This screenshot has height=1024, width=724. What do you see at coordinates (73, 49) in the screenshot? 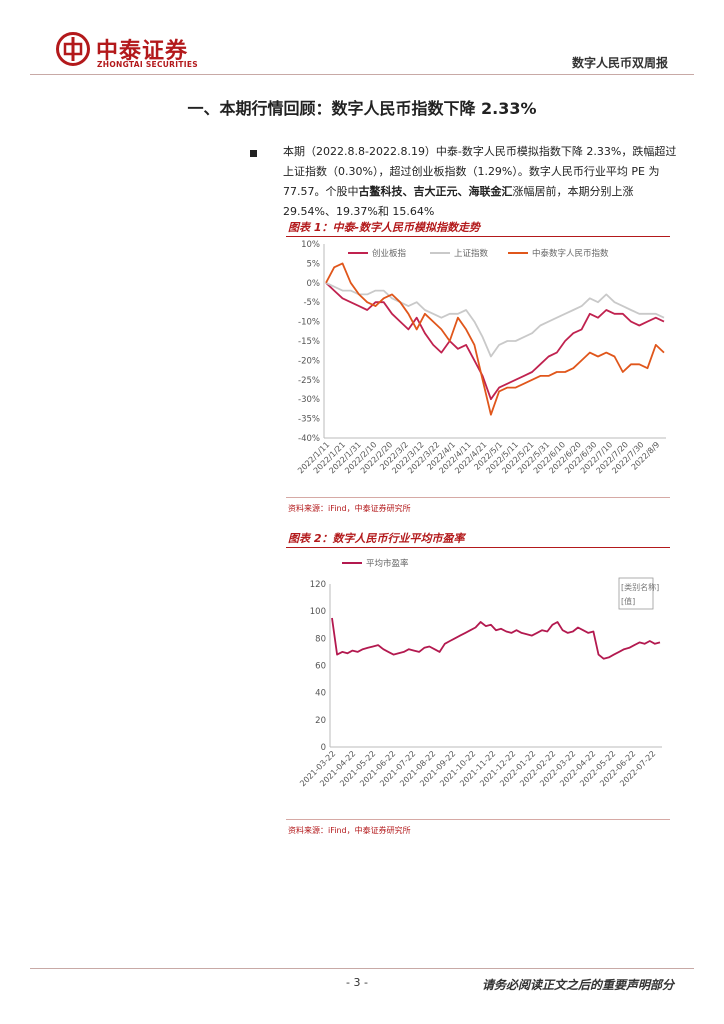
I see `zhongtai-logo-icon` at bounding box center [73, 49].